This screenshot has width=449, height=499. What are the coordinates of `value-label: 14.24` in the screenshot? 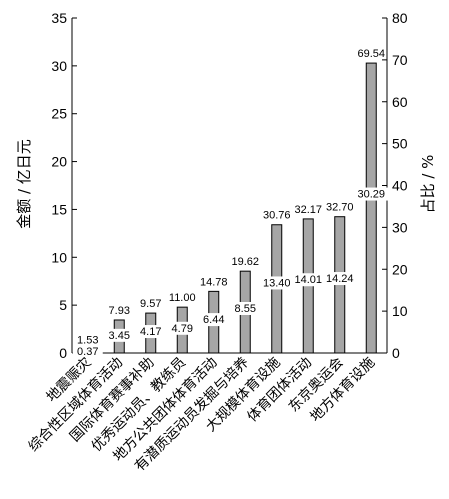 It's located at (340, 279).